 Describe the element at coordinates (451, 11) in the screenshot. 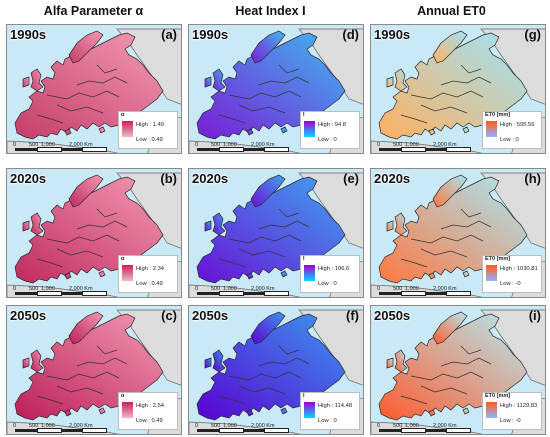

I see `column-title-et0: Annual ET0` at that location.